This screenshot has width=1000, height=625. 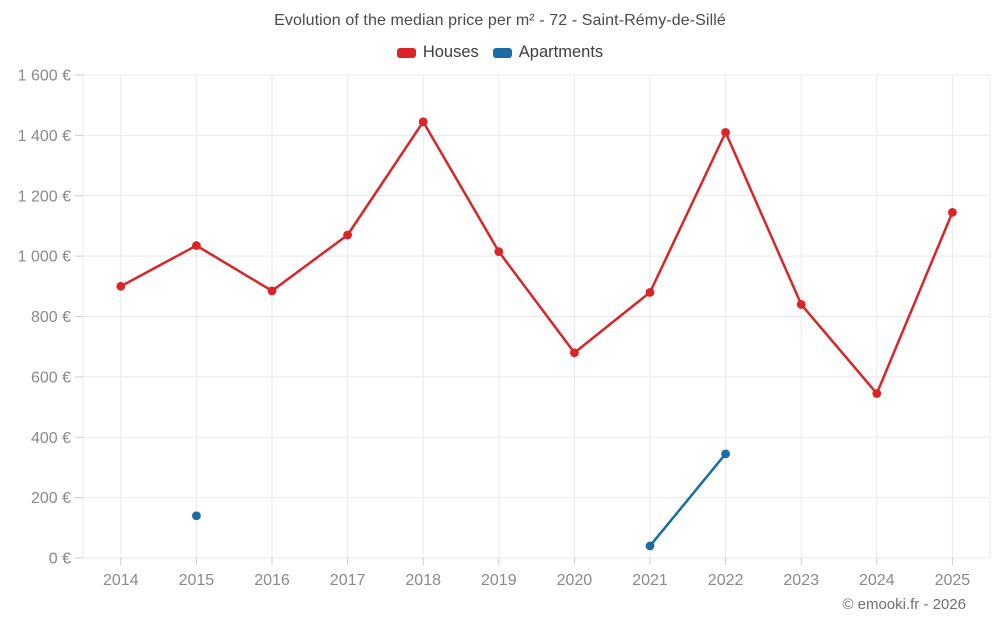 What do you see at coordinates (51, 317) in the screenshot?
I see `y-axis-tick-label: 800 €` at bounding box center [51, 317].